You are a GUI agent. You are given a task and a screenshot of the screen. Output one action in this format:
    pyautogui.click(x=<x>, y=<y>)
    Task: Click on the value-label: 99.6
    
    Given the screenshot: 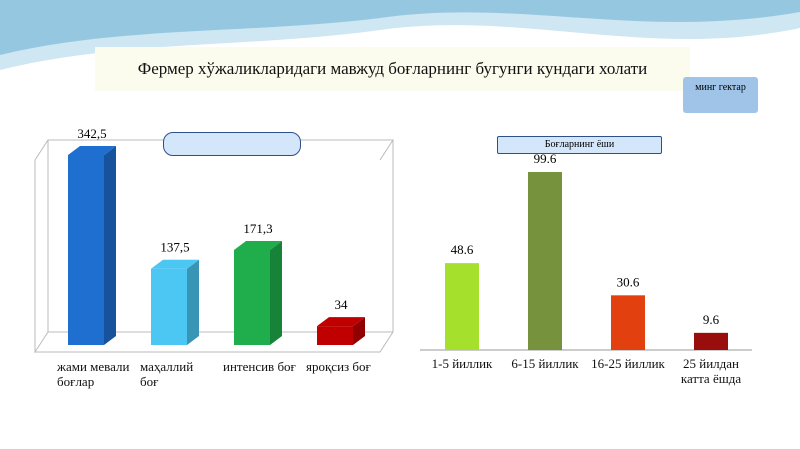 What is the action you would take?
    pyautogui.click(x=545, y=158)
    